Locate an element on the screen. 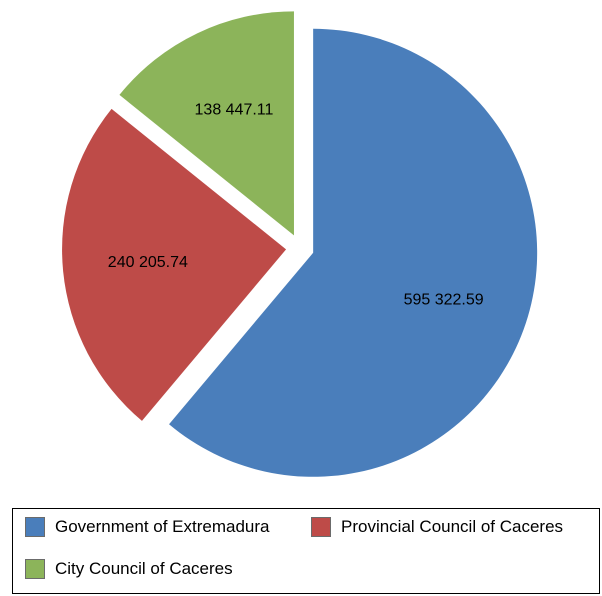 This screenshot has height=596, width=602. pie-slice-city-council-of-caceres is located at coordinates (206, 123).